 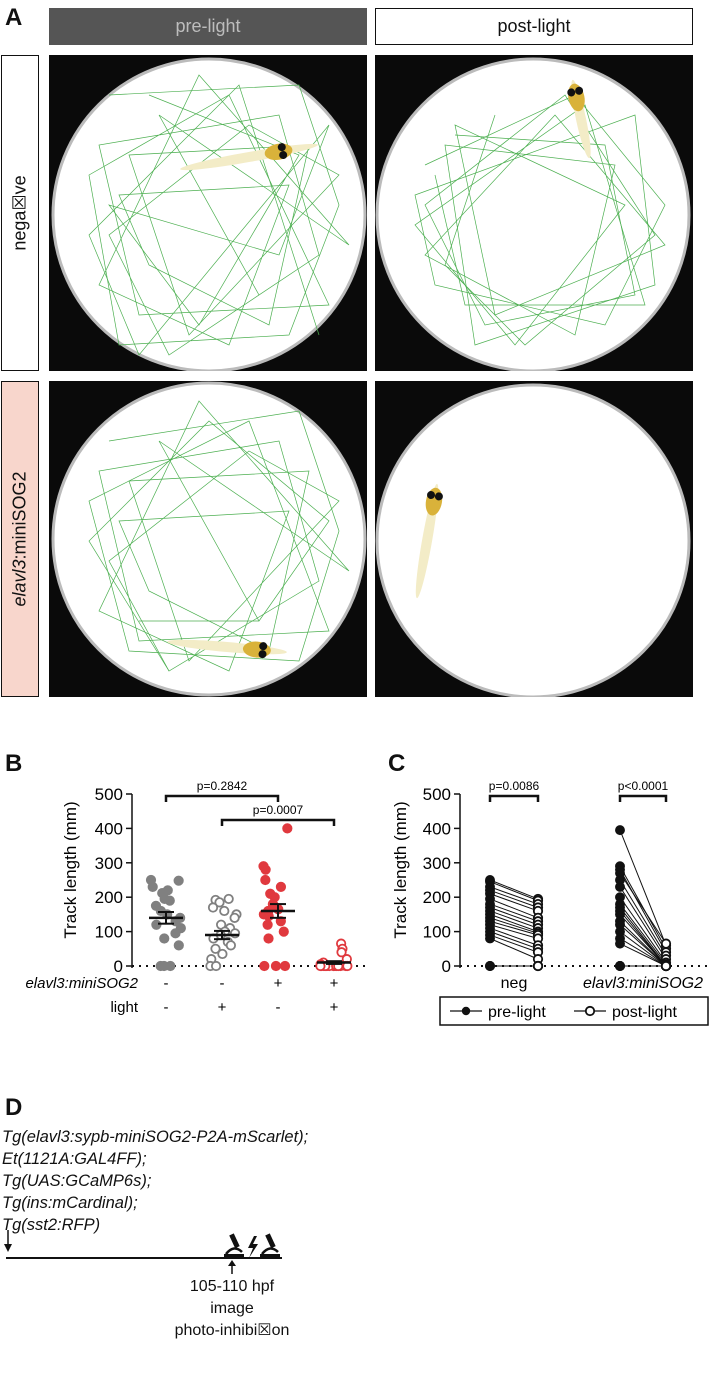 I want to click on chart-c-legend-swatch-pre, so click(x=466, y=1011).